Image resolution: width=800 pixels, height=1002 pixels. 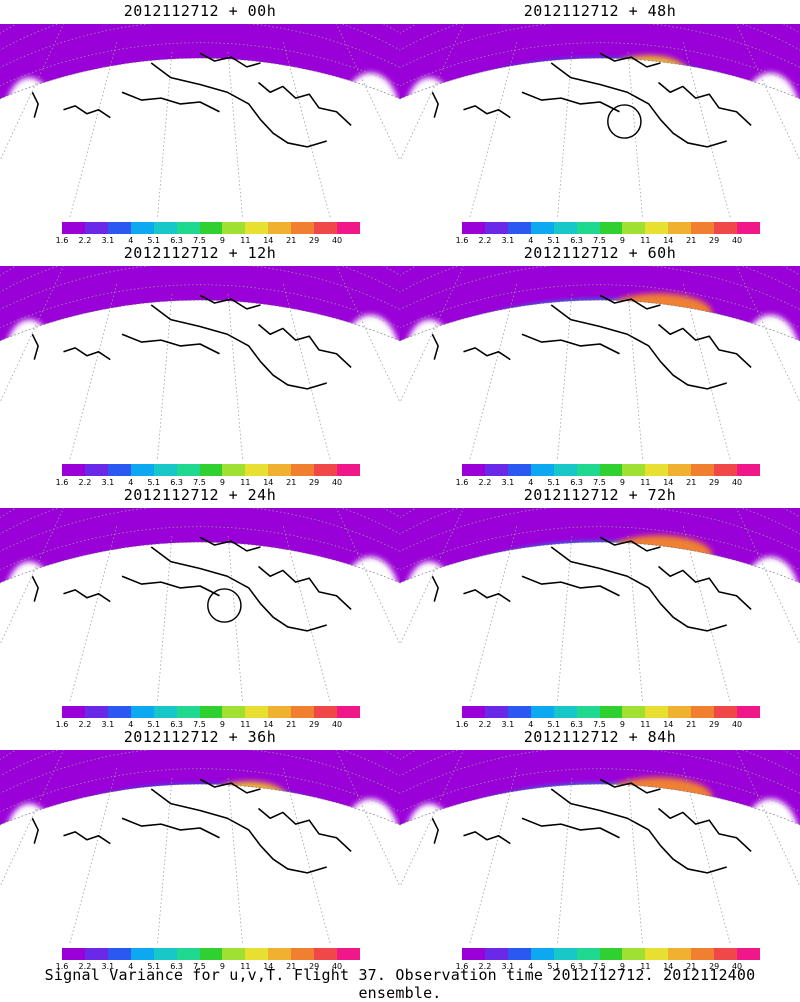 I want to click on colorbar-tick-label: 3.1, so click(x=108, y=966).